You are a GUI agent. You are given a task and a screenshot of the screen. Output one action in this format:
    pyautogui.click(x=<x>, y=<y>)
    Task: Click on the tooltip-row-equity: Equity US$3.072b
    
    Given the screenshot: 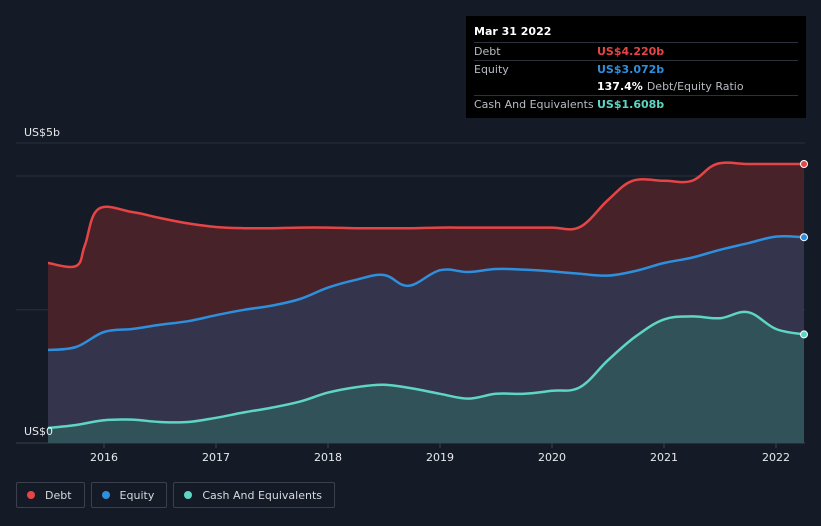 What is the action you would take?
    pyautogui.click(x=636, y=69)
    